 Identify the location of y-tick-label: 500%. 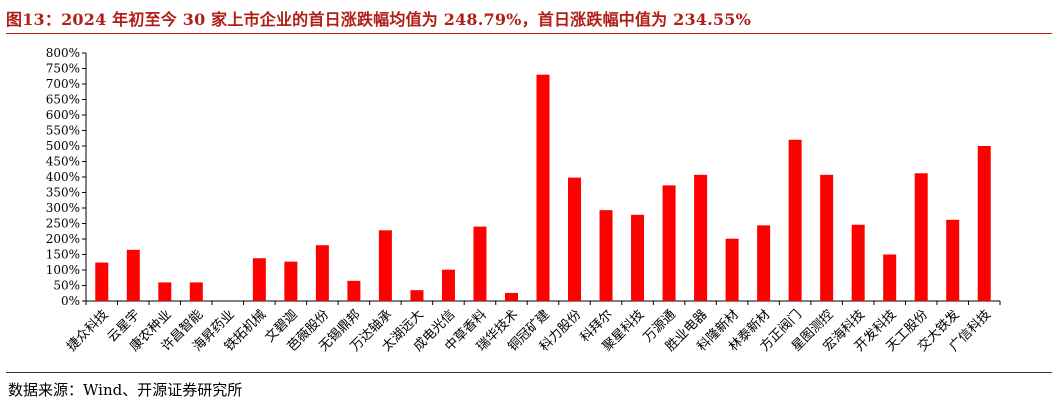
(63, 146).